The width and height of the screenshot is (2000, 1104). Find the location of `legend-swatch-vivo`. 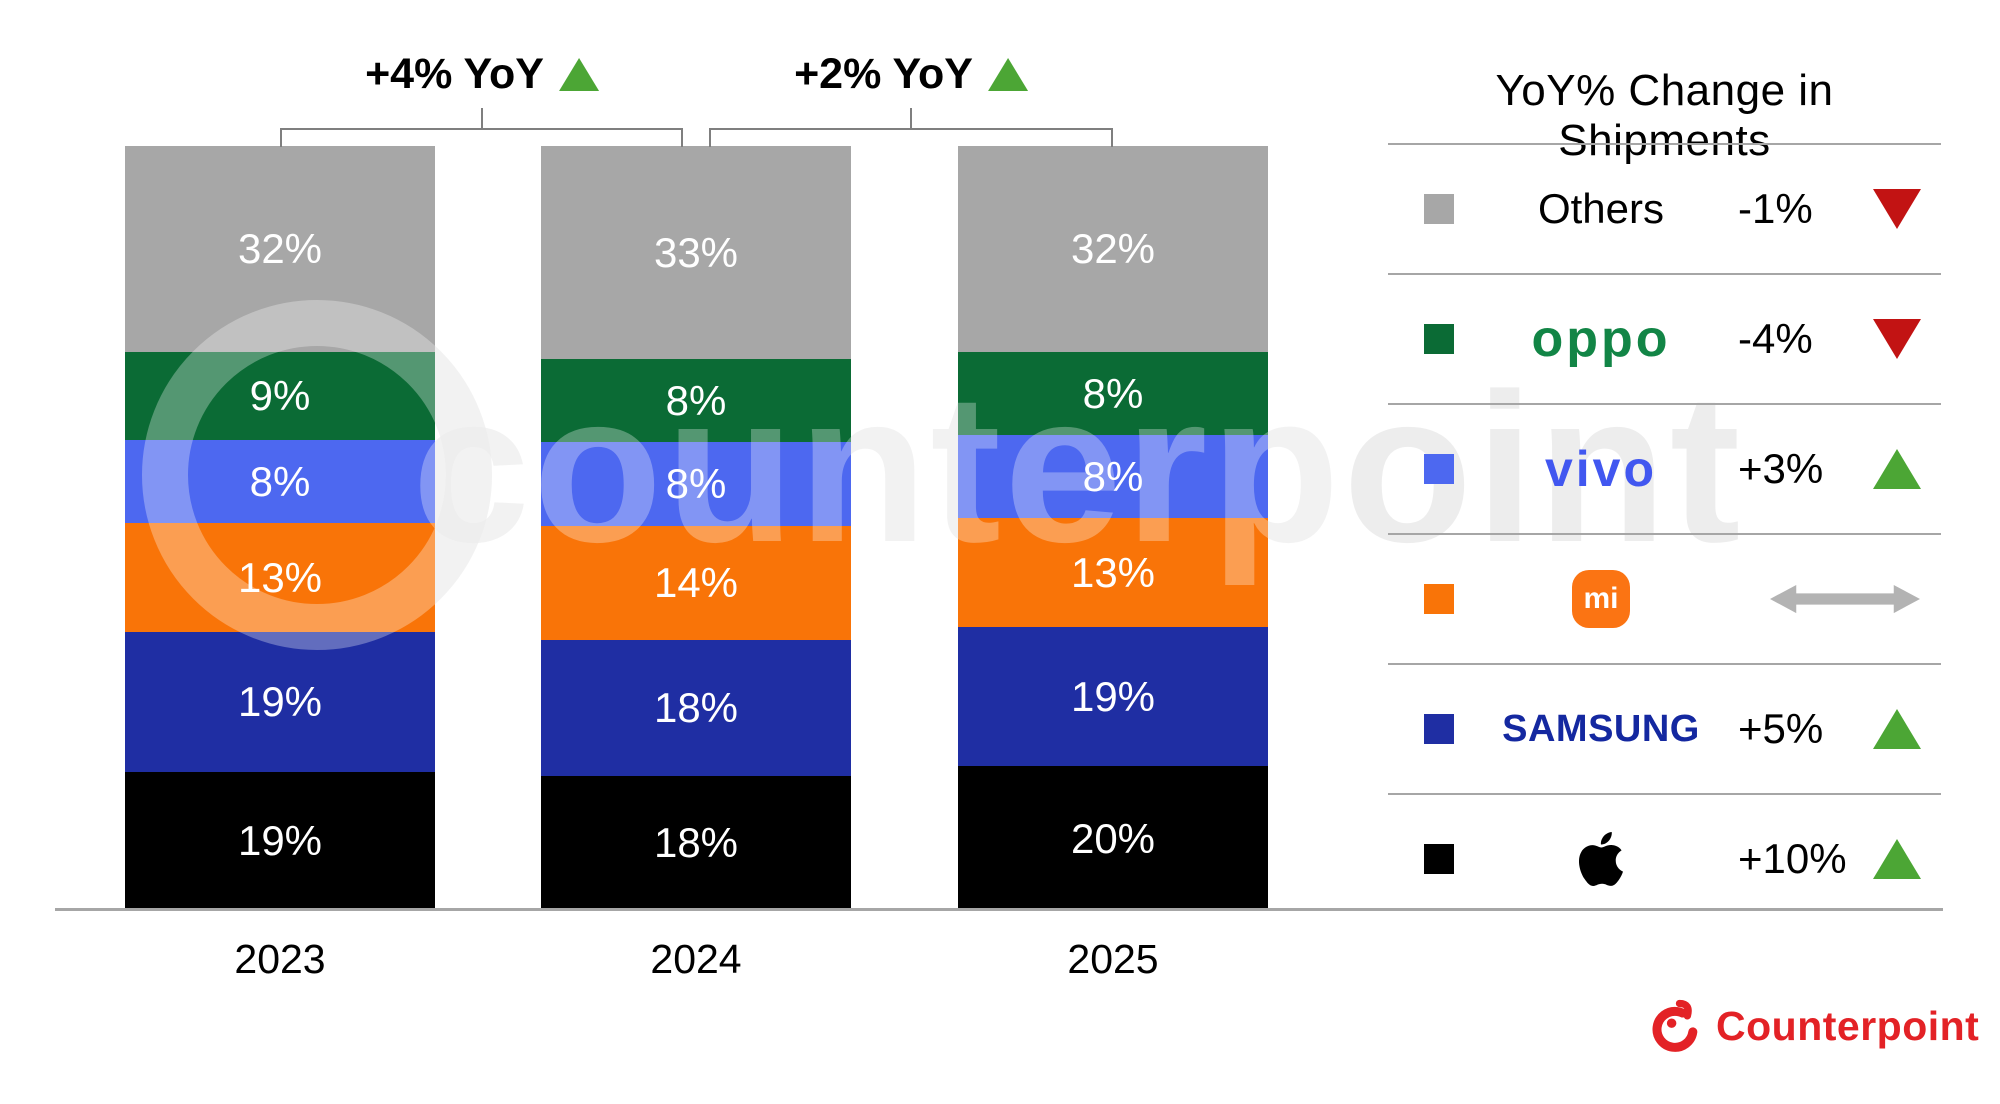

legend-swatch-vivo is located at coordinates (1439, 469).